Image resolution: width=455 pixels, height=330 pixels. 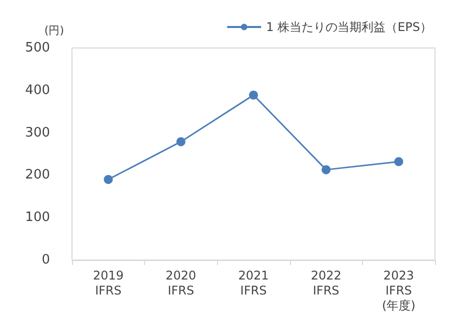 I want to click on y-tick-label: 0, so click(x=46, y=260).